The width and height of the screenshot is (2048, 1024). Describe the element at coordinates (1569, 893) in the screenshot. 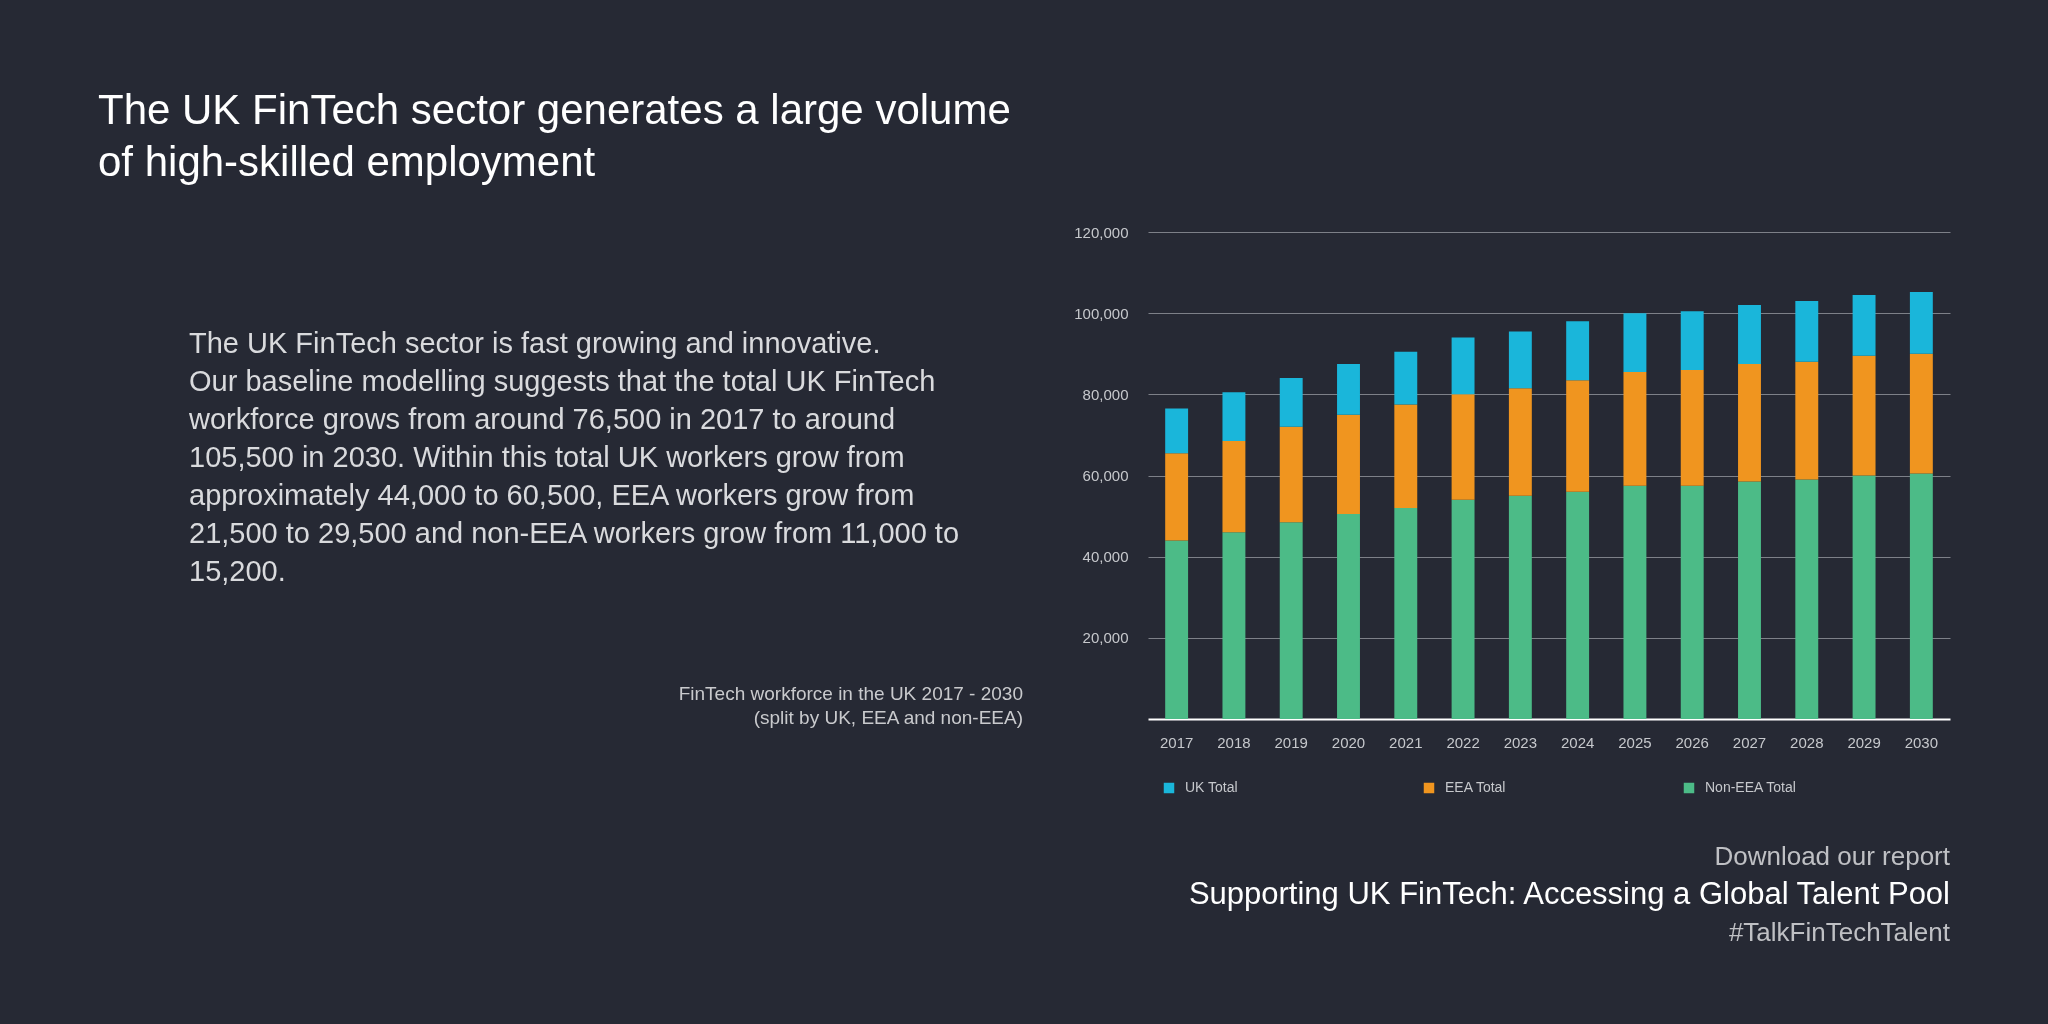

I see `text: Supporting UK FinTech: Accessing a Global Talent Pool` at that location.